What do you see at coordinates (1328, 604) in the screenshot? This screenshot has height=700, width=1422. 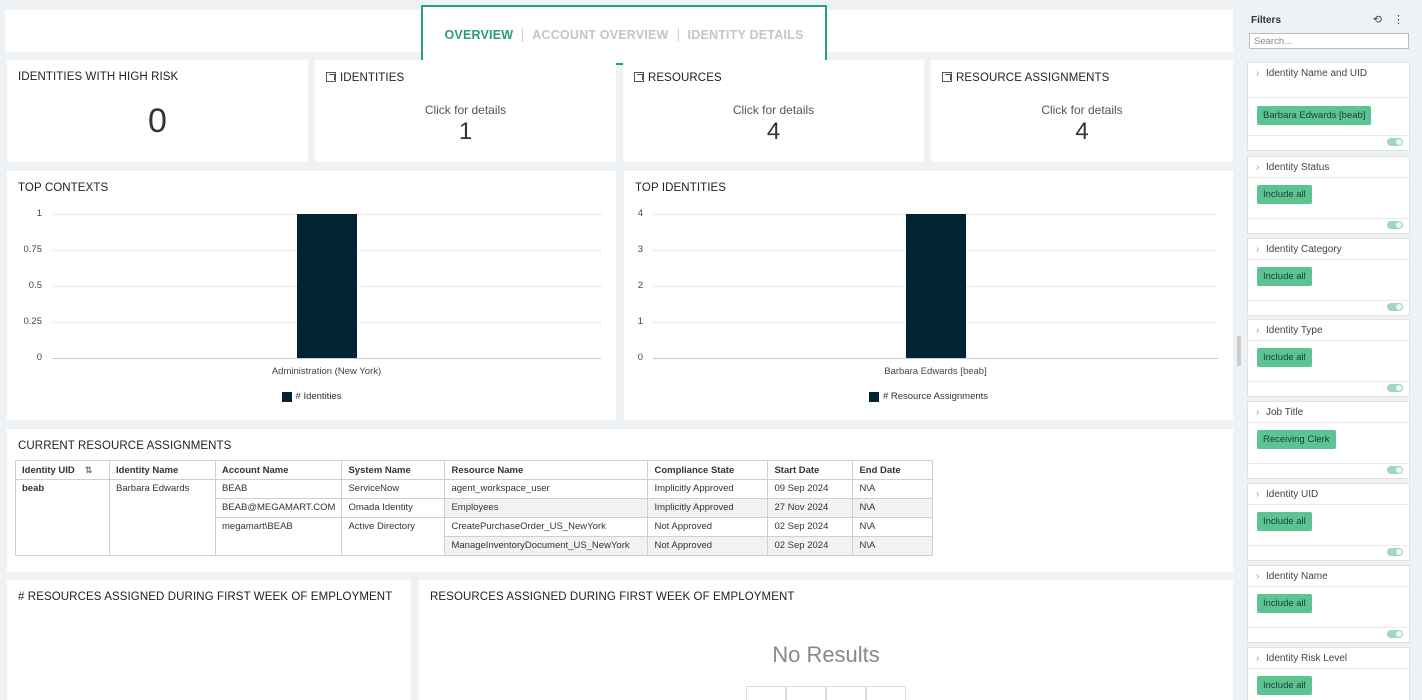 I see `filter-card: › Identity Name Include all` at bounding box center [1328, 604].